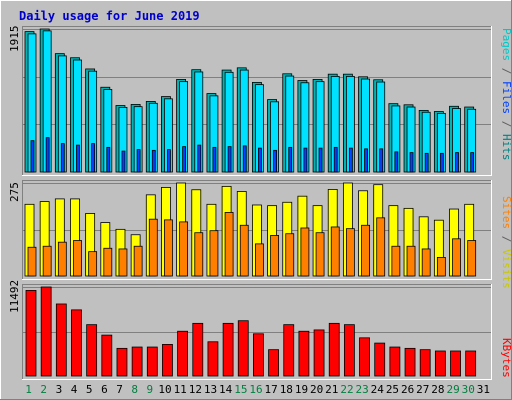 The image size is (512, 400). Describe the element at coordinates (210, 389) in the screenshot. I see `day-label-13: 13` at that location.